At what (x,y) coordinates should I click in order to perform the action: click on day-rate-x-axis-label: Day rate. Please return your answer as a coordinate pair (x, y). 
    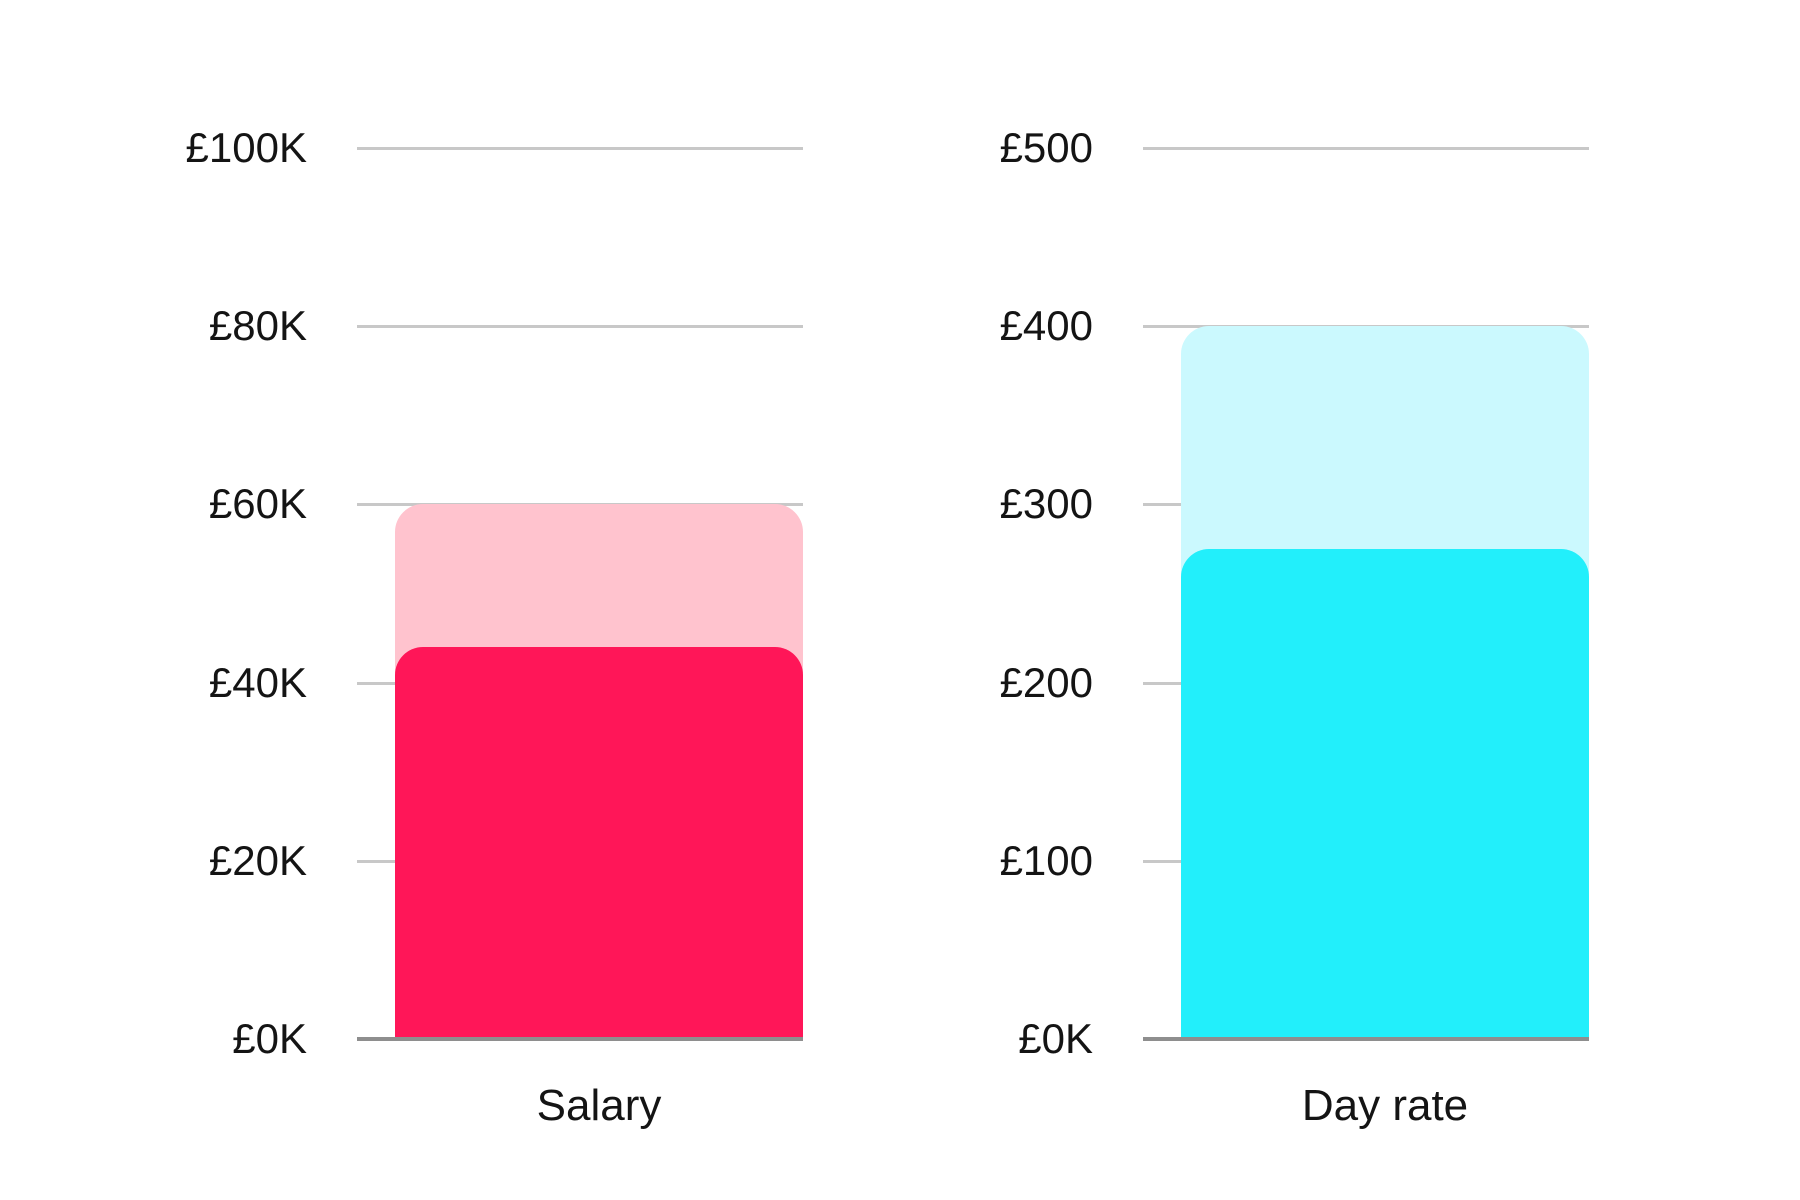
    Looking at the image, I should click on (1385, 1105).